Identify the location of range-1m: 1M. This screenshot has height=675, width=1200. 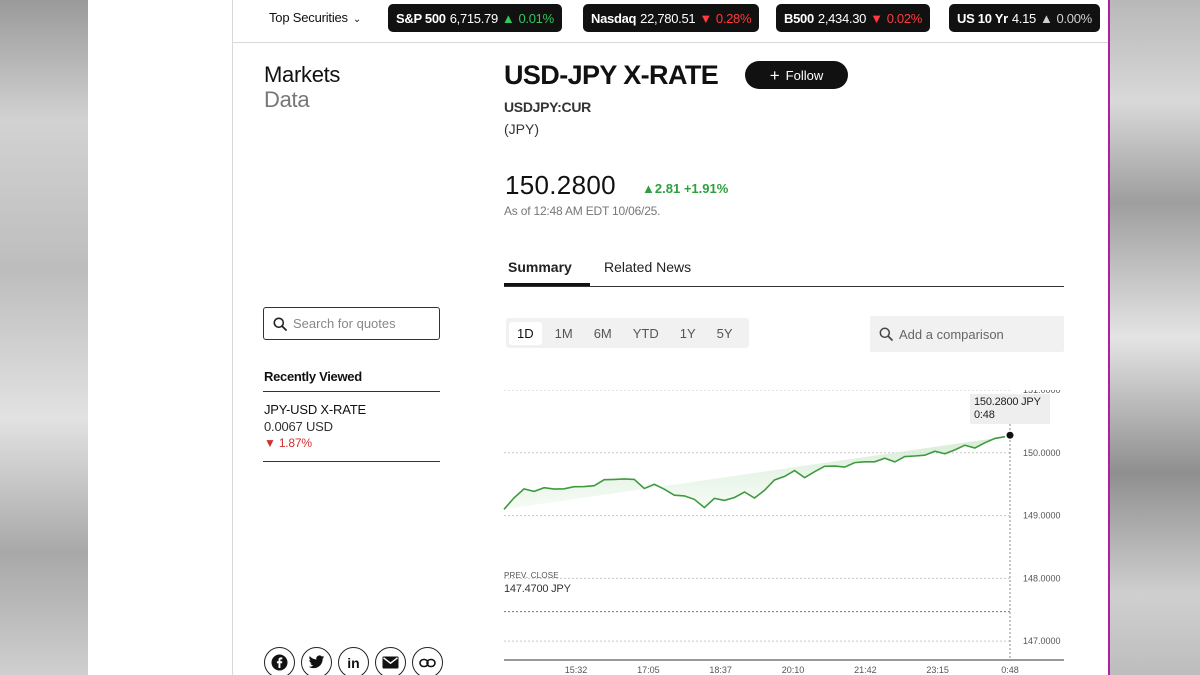
(563, 333).